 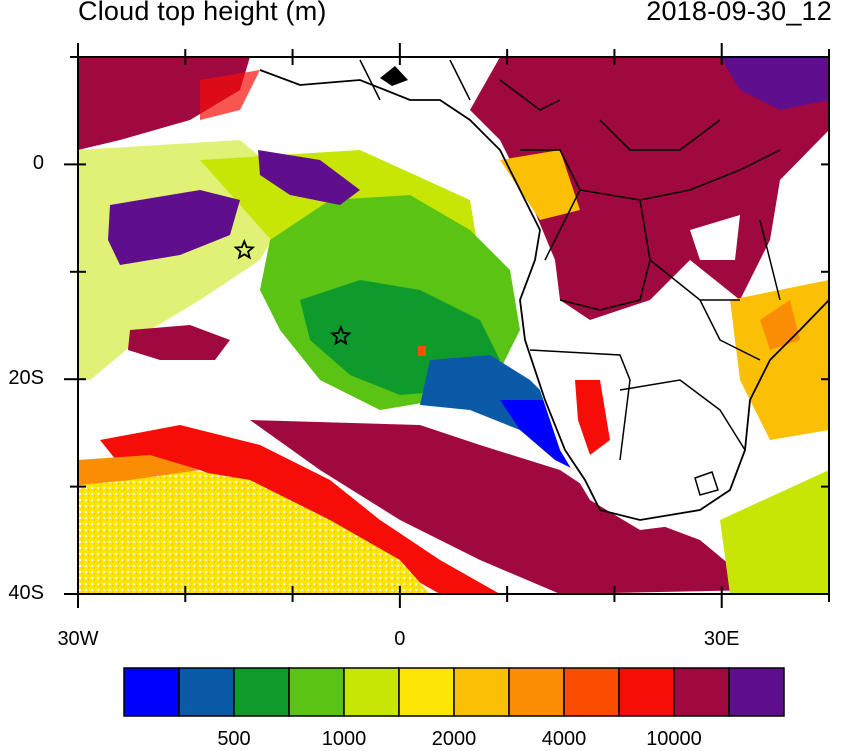 I want to click on y-tick-label: 40S, so click(x=26, y=593).